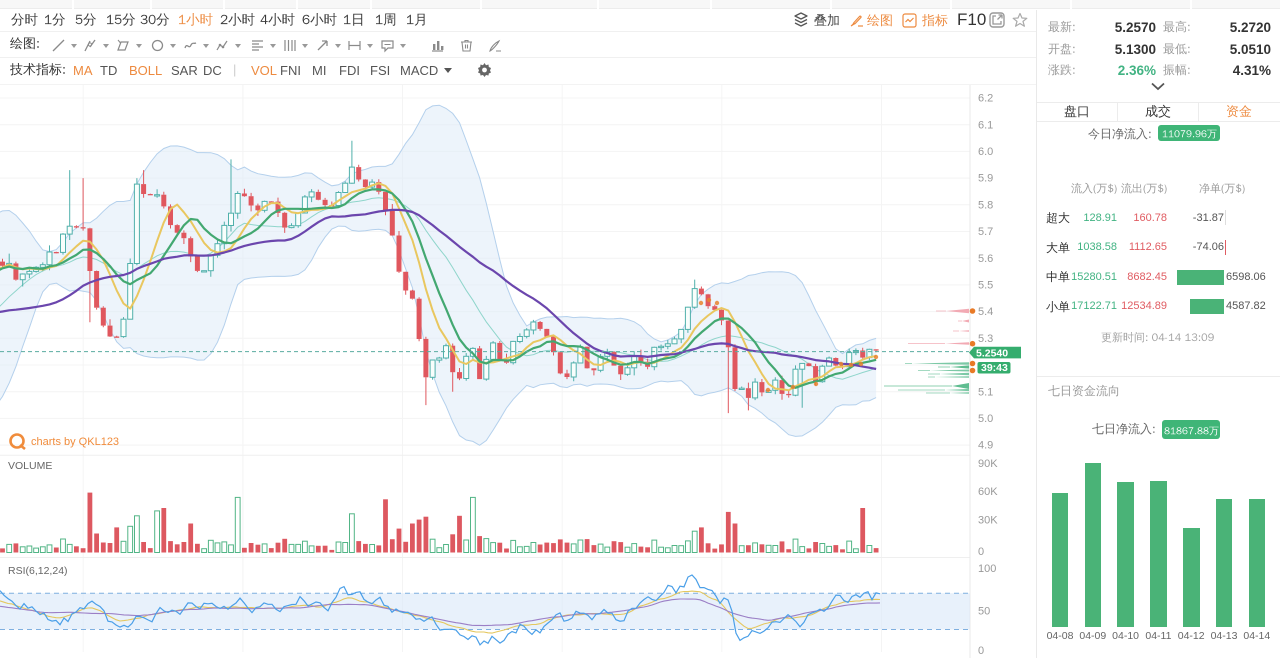 The image size is (1280, 658). What do you see at coordinates (38, 571) in the screenshot?
I see `svg-text: RSI(6,12,24)` at bounding box center [38, 571].